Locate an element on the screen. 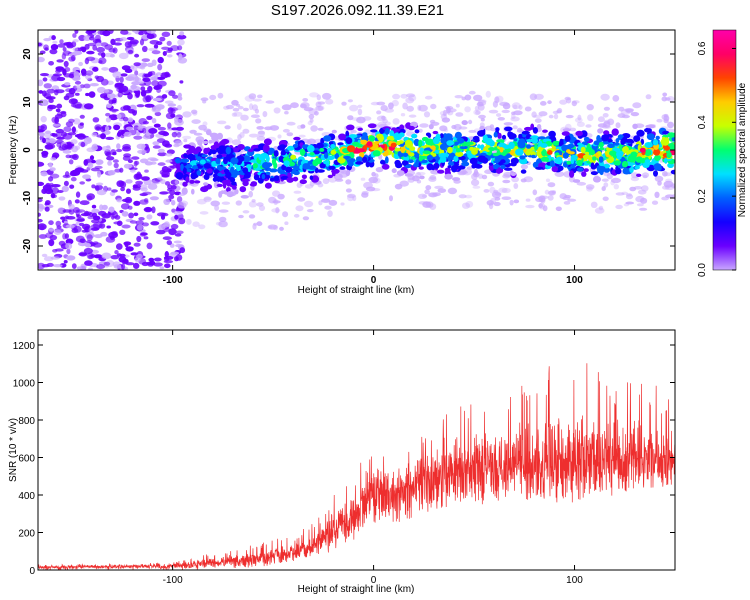 The width and height of the screenshot is (750, 600). heatmap-x-tick-label: 0 is located at coordinates (374, 280).